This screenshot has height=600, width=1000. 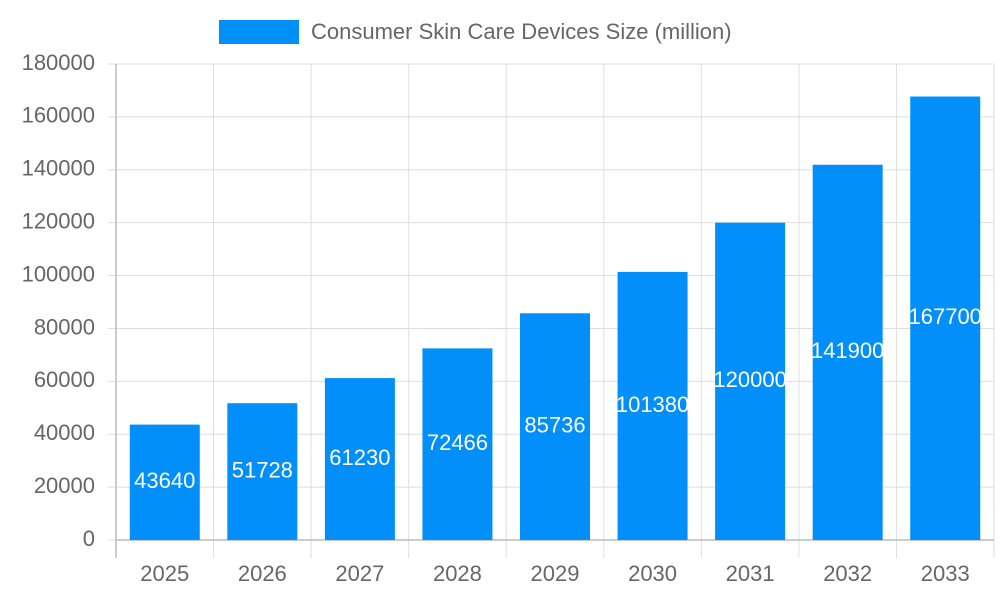 I want to click on data-label: 43640, so click(x=164, y=480).